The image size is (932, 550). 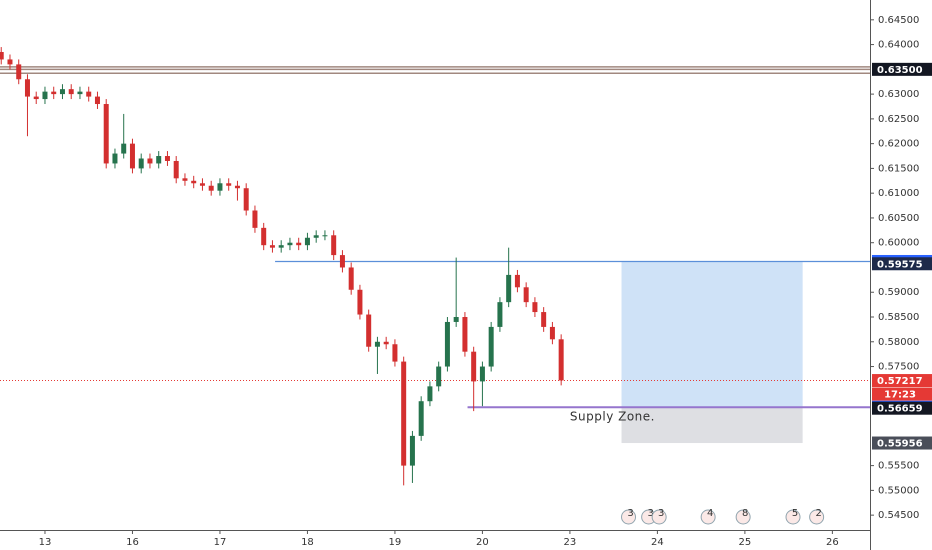 I want to click on y-tick-label: 0.58500, so click(x=898, y=317).